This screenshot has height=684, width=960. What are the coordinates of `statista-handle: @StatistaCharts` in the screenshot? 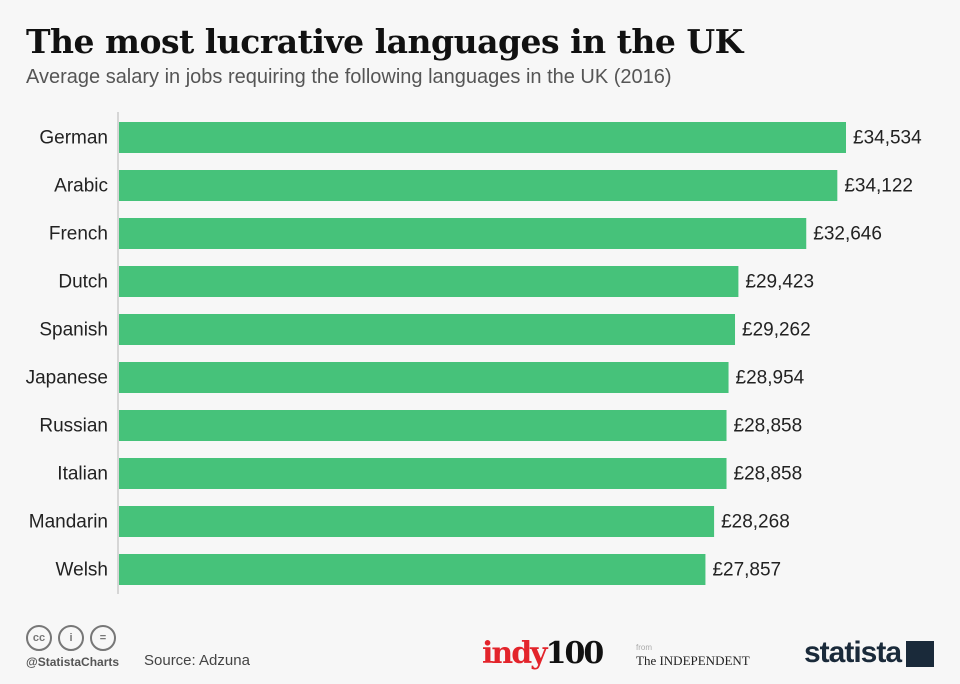 It's located at (73, 662).